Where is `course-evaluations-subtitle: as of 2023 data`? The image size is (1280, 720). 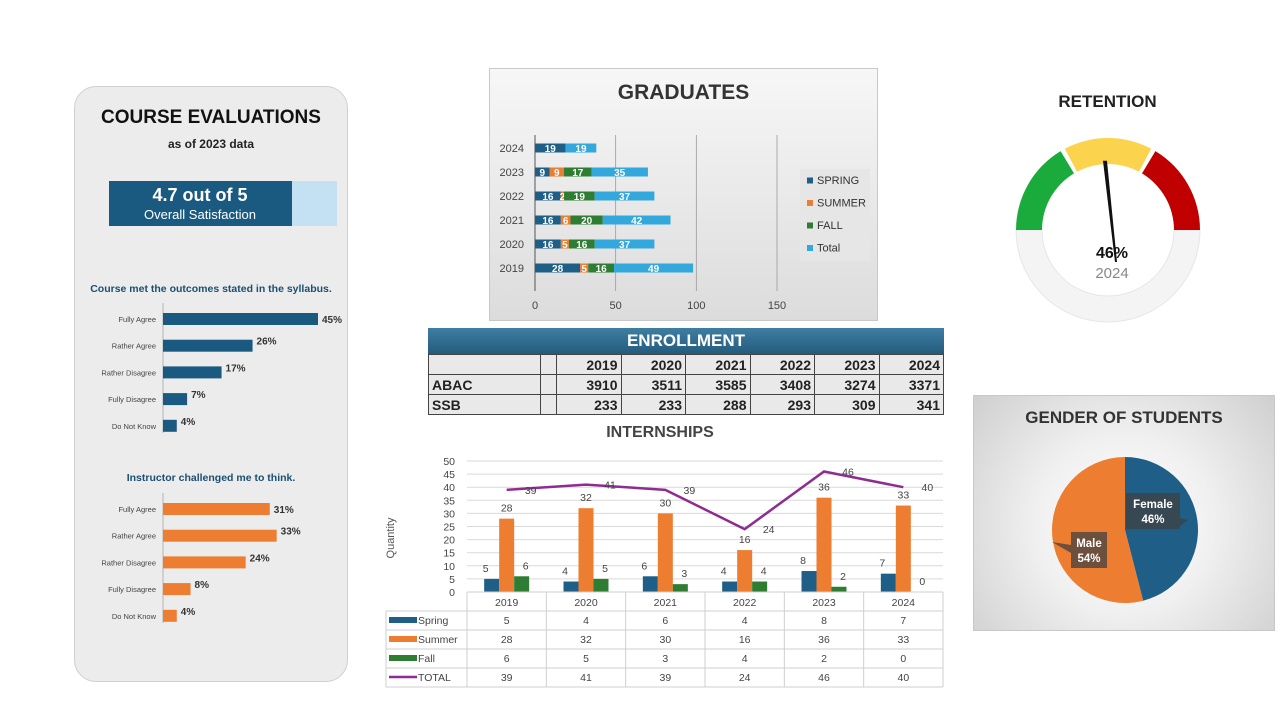
course-evaluations-subtitle: as of 2023 data is located at coordinates (211, 144).